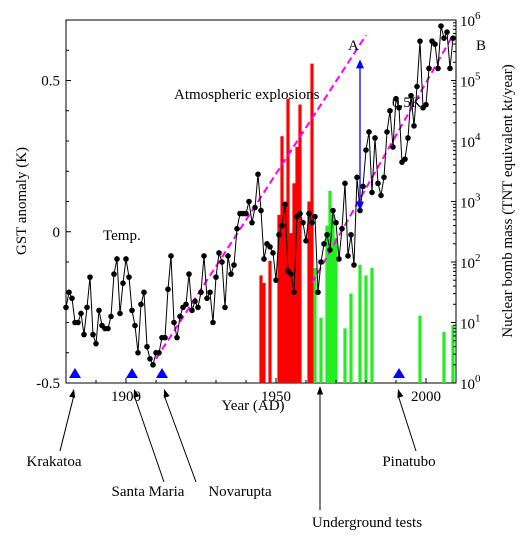  Describe the element at coordinates (360, 64) in the screenshot. I see `shift-arrowhead-up` at that location.